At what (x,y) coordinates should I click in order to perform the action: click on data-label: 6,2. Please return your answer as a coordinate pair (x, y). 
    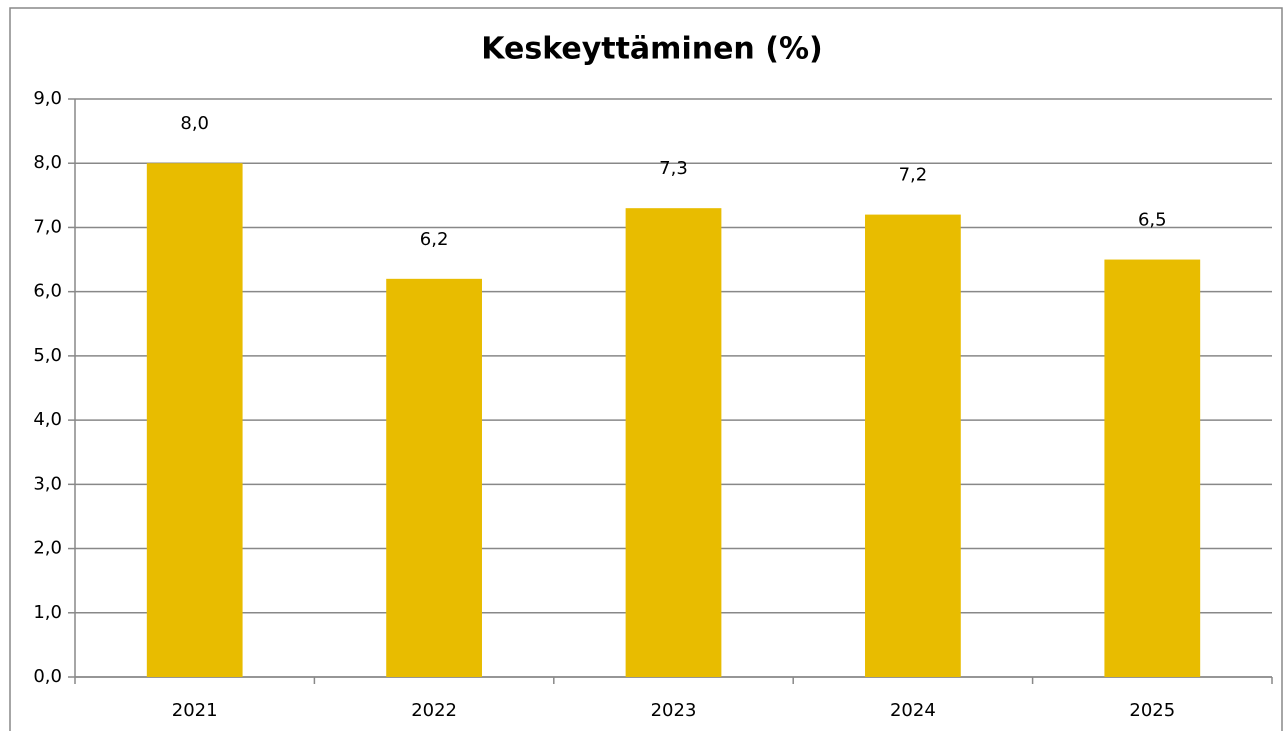
    Looking at the image, I should click on (434, 239).